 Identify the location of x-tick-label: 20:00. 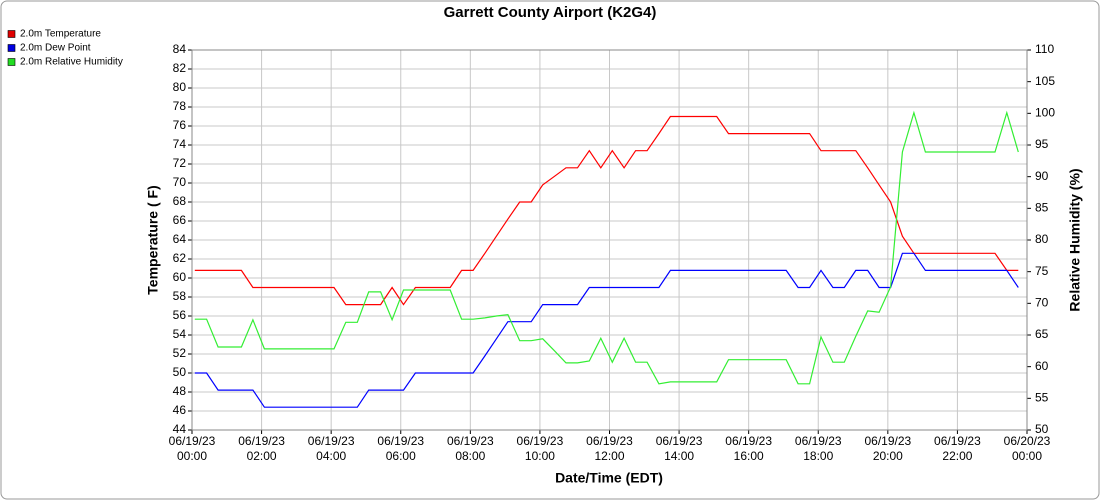
(888, 456).